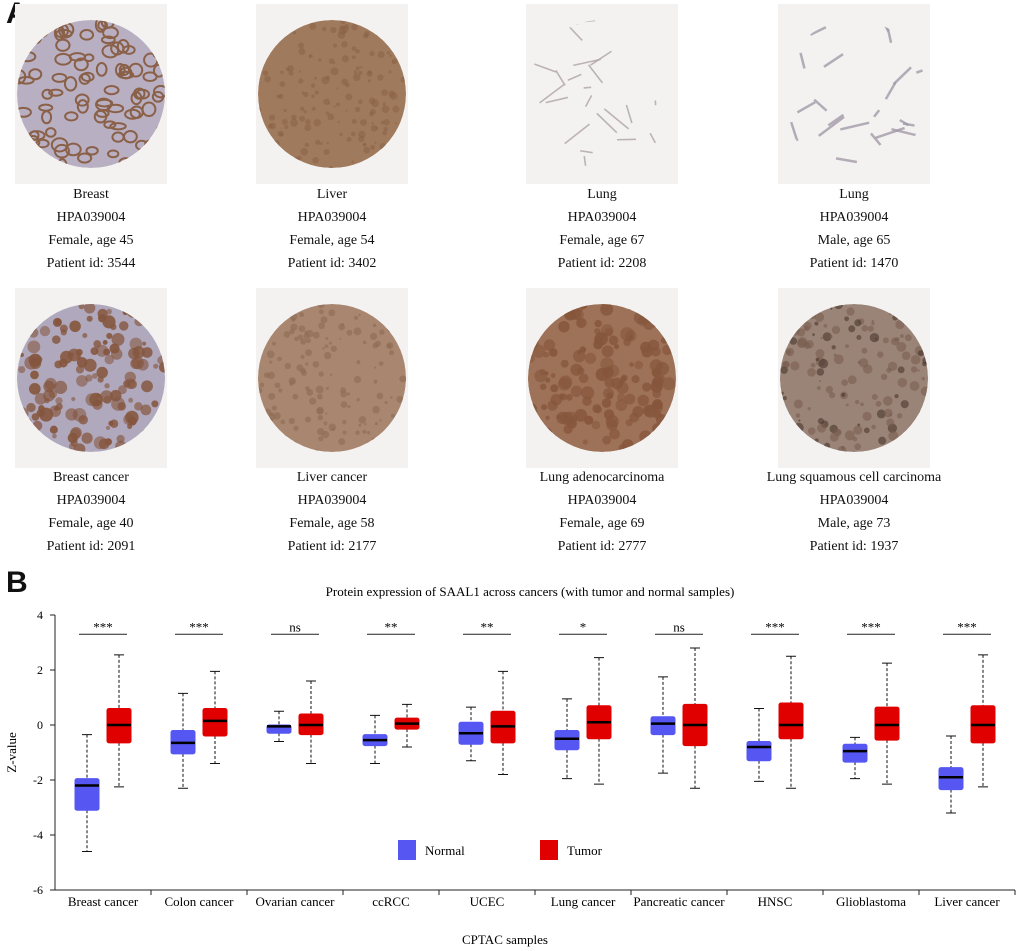  What do you see at coordinates (91, 263) in the screenshot?
I see `patient-id: Patient id: 3544` at bounding box center [91, 263].